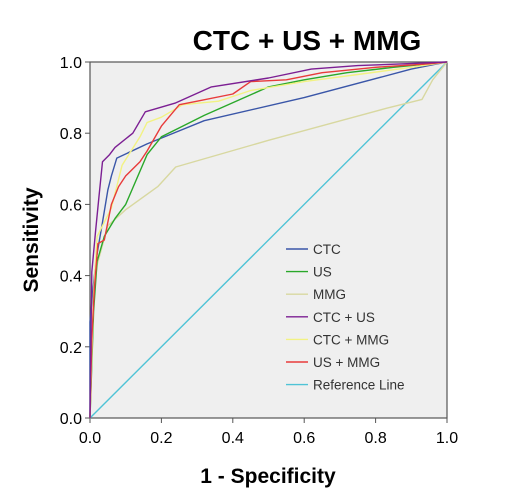 The height and width of the screenshot is (498, 522). What do you see at coordinates (31, 239) in the screenshot?
I see `y-axis-label: Sensitivity` at bounding box center [31, 239].